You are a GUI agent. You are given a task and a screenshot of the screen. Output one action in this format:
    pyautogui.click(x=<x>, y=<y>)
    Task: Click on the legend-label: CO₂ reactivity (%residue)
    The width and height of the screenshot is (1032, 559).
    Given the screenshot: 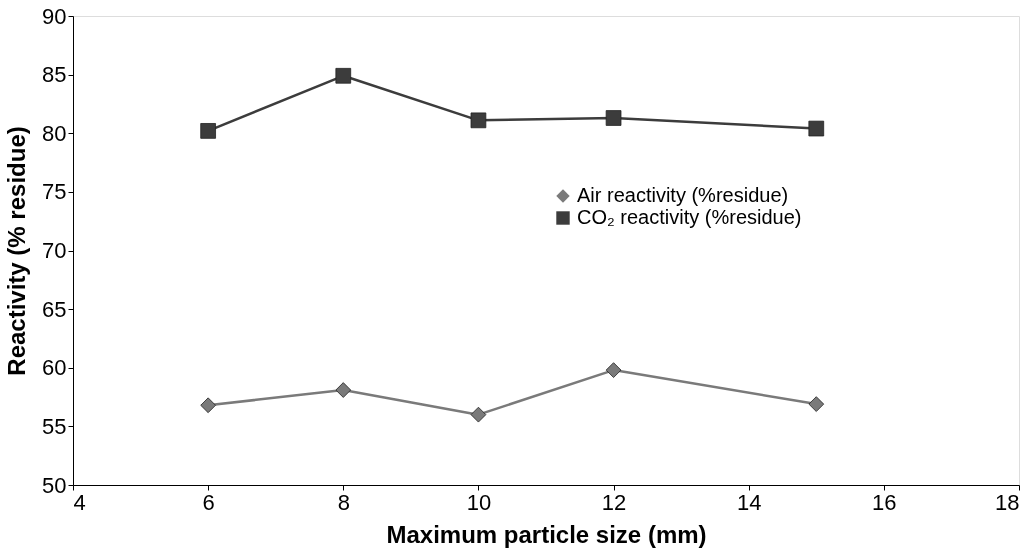 What is the action you would take?
    pyautogui.click(x=689, y=217)
    